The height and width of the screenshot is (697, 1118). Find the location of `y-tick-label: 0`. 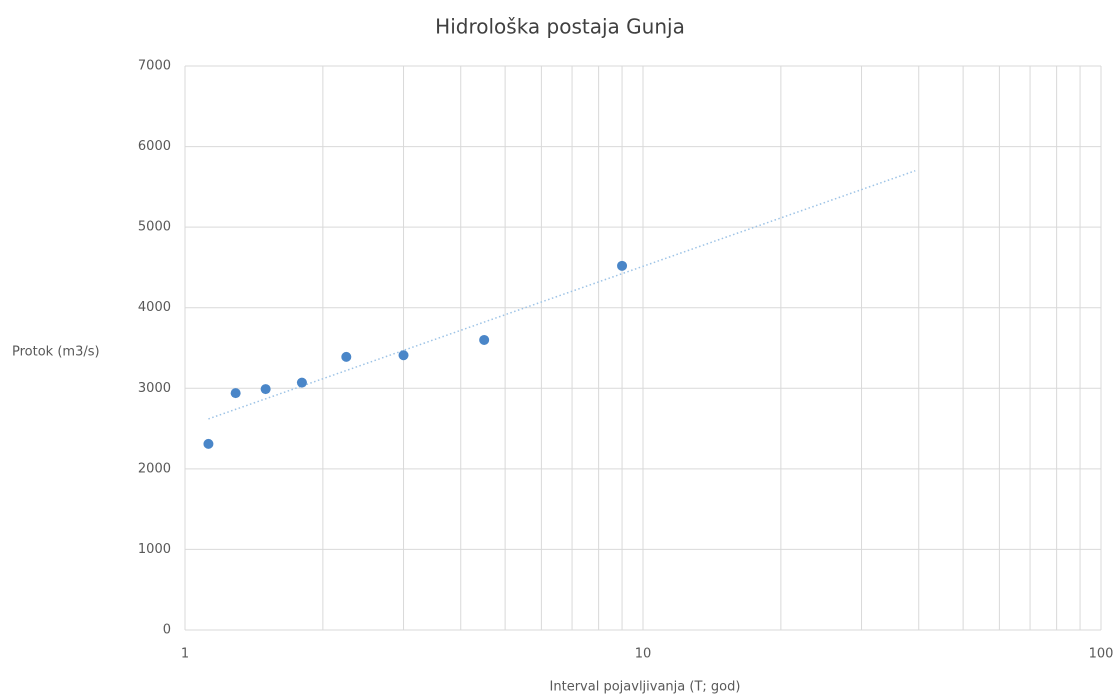

y-tick-label: 0 is located at coordinates (167, 630).